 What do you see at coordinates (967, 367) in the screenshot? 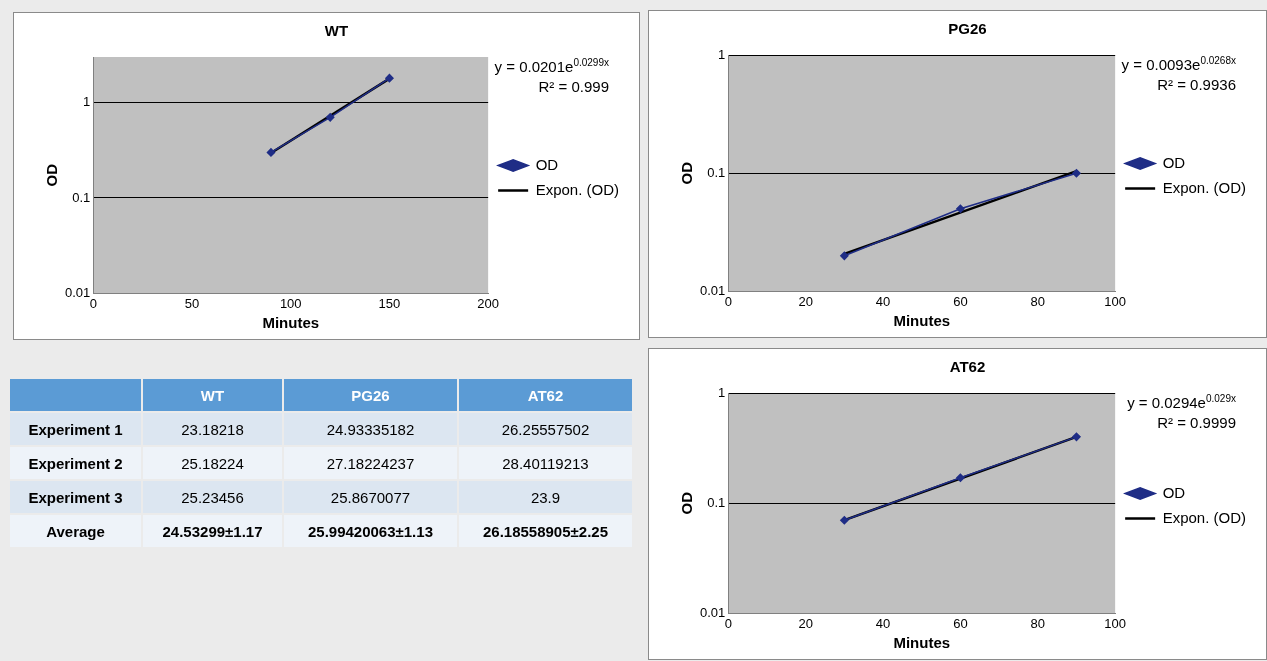
I see `chart-title: AT62` at bounding box center [967, 367].